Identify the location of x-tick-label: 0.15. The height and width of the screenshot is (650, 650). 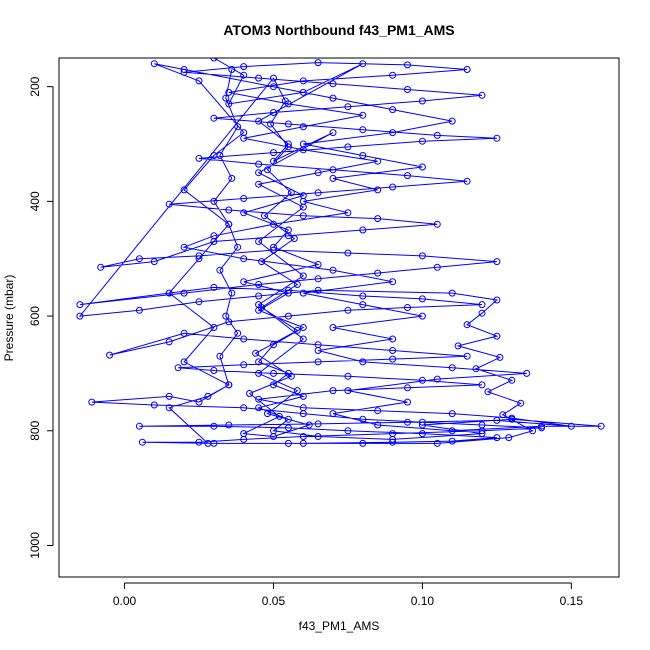
(572, 601).